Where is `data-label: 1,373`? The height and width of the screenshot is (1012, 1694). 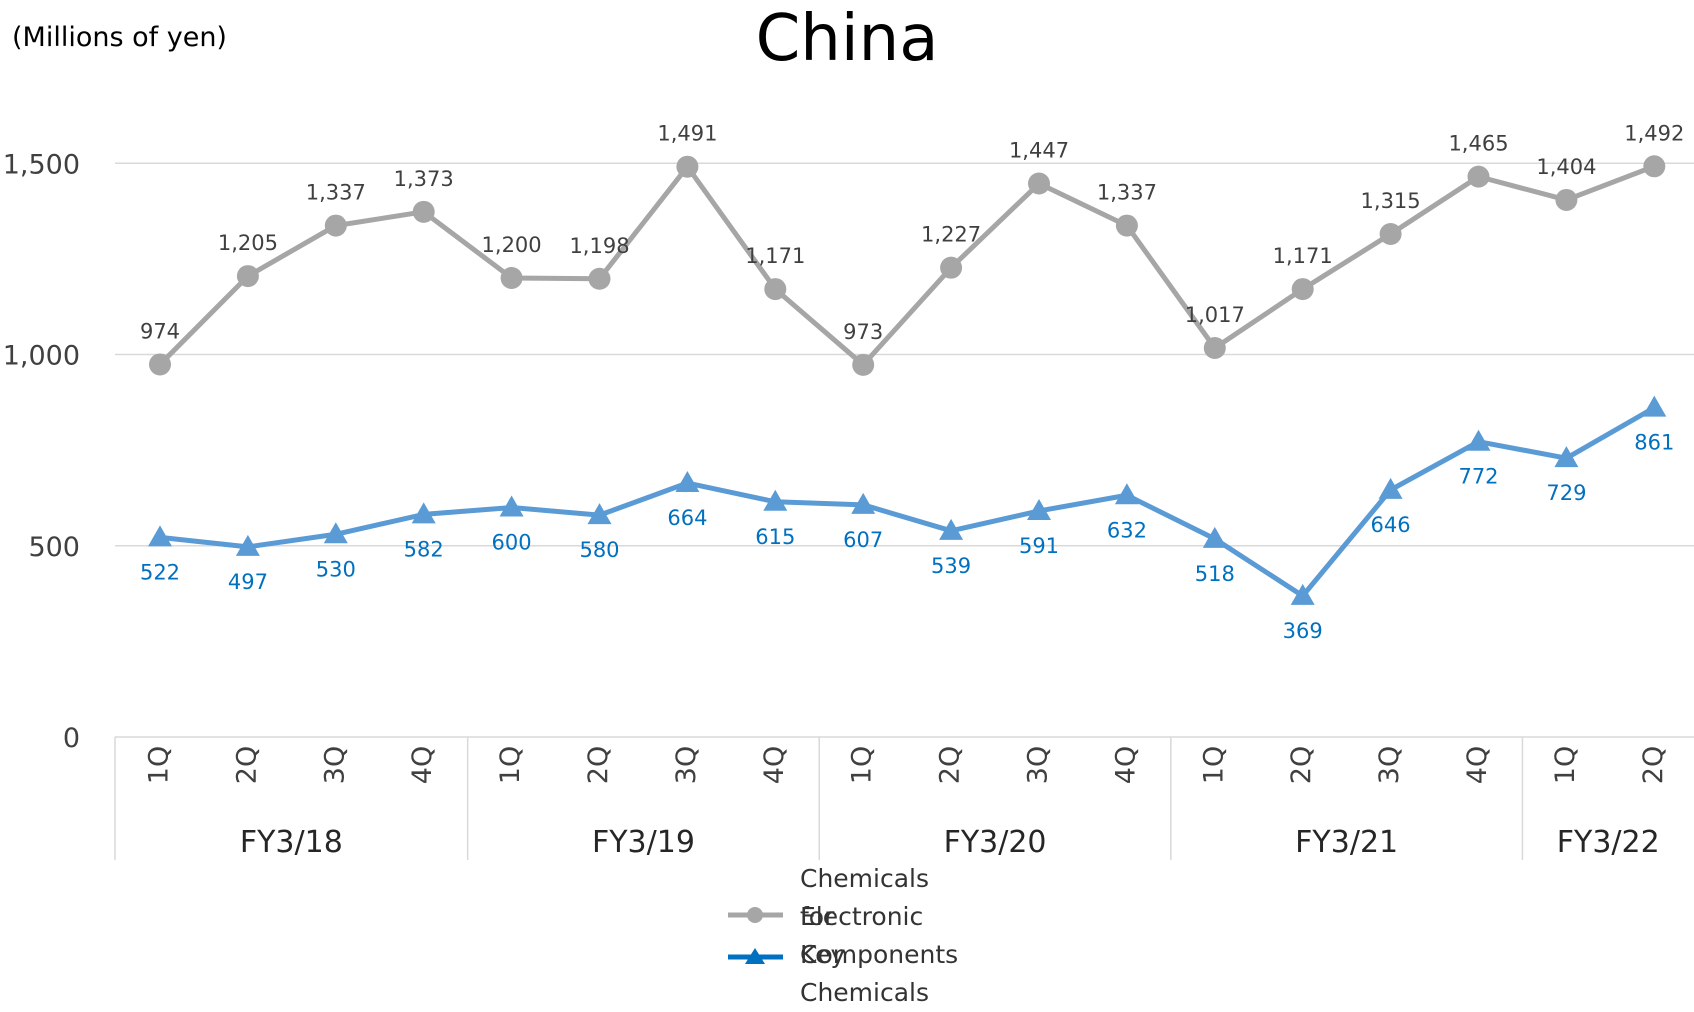 data-label: 1,373 is located at coordinates (424, 179).